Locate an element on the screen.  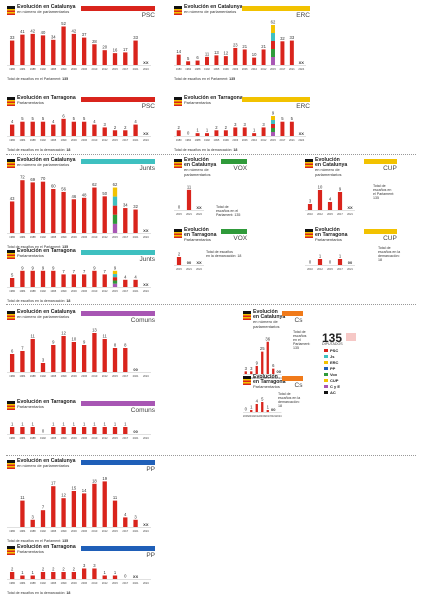
footer-total: 18 is located at coordinates (68, 301).